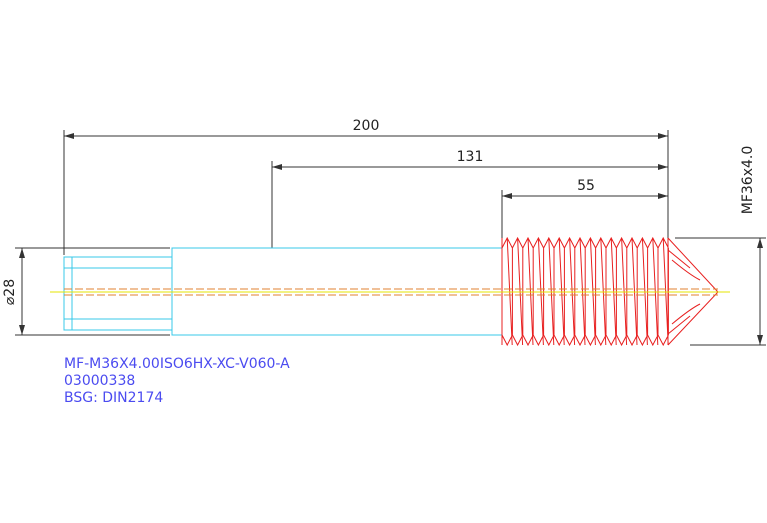 This screenshot has width=767, height=523. I want to click on dimension-label: 55, so click(586, 186).